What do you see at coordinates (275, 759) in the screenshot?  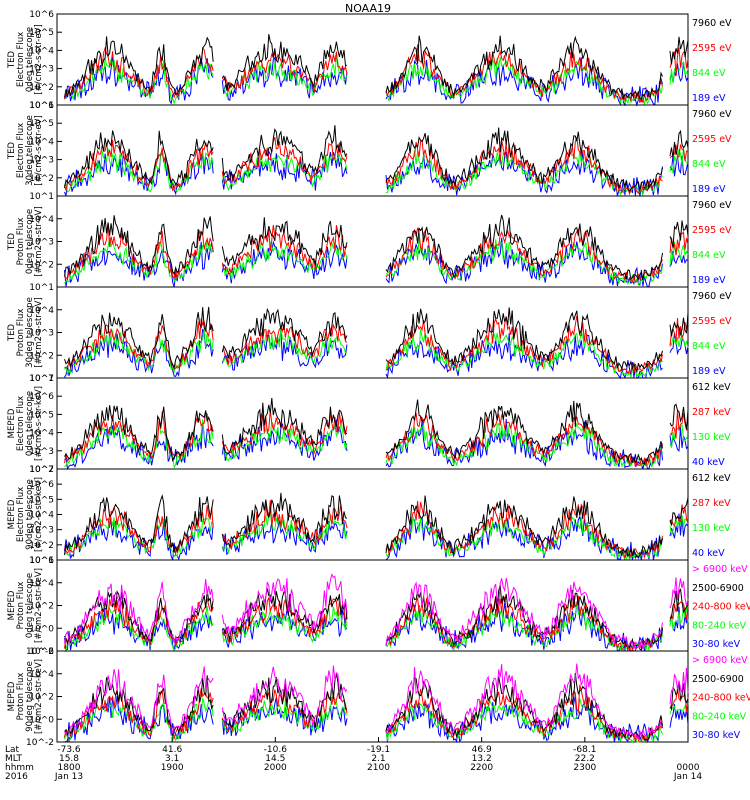 I see `x-row-value: 14.5` at bounding box center [275, 759].